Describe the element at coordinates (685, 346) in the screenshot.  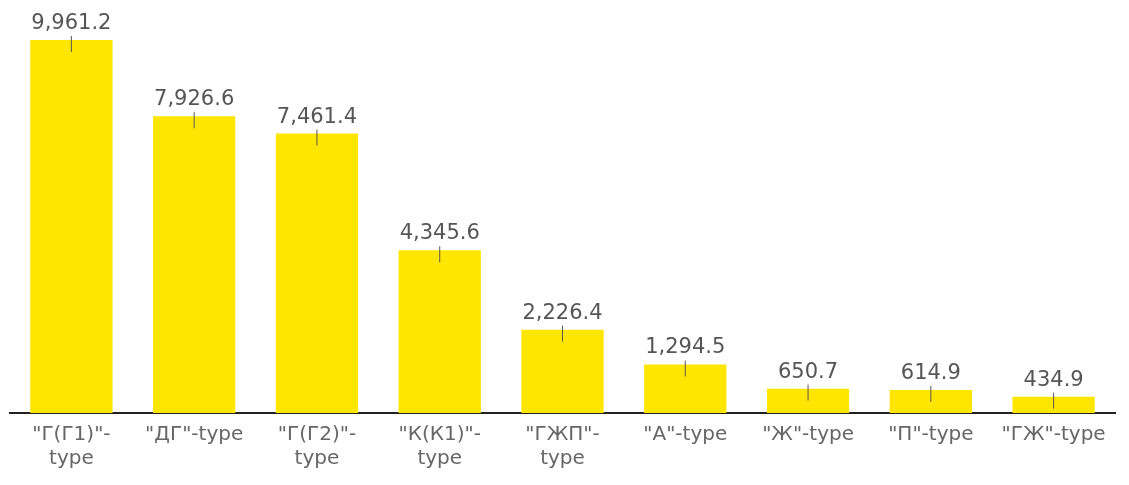
I see `data-label: 1,294.5` at that location.